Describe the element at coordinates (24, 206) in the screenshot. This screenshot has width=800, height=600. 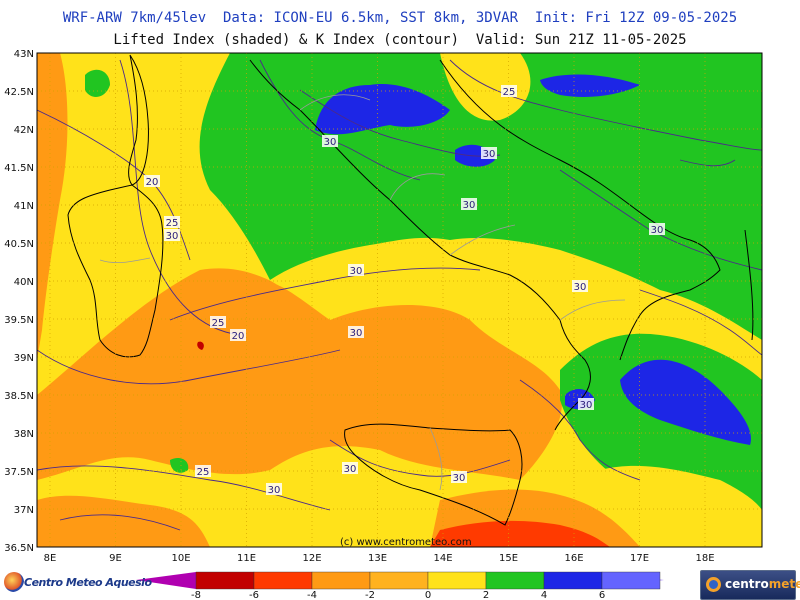
I see `lat-tick-label: 41N` at that location.